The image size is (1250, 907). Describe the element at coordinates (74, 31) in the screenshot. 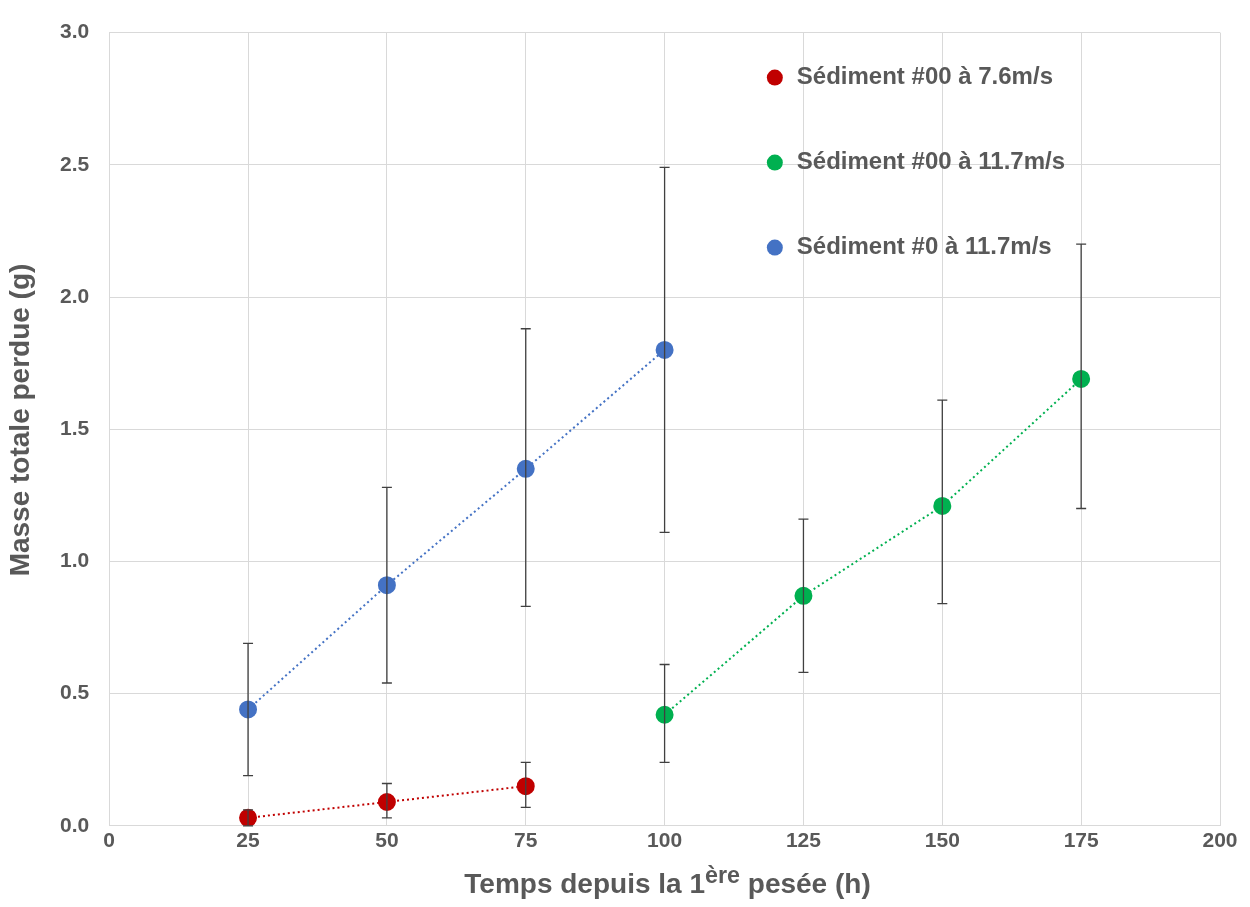

I see `y-tick-label: 3.0` at that location.